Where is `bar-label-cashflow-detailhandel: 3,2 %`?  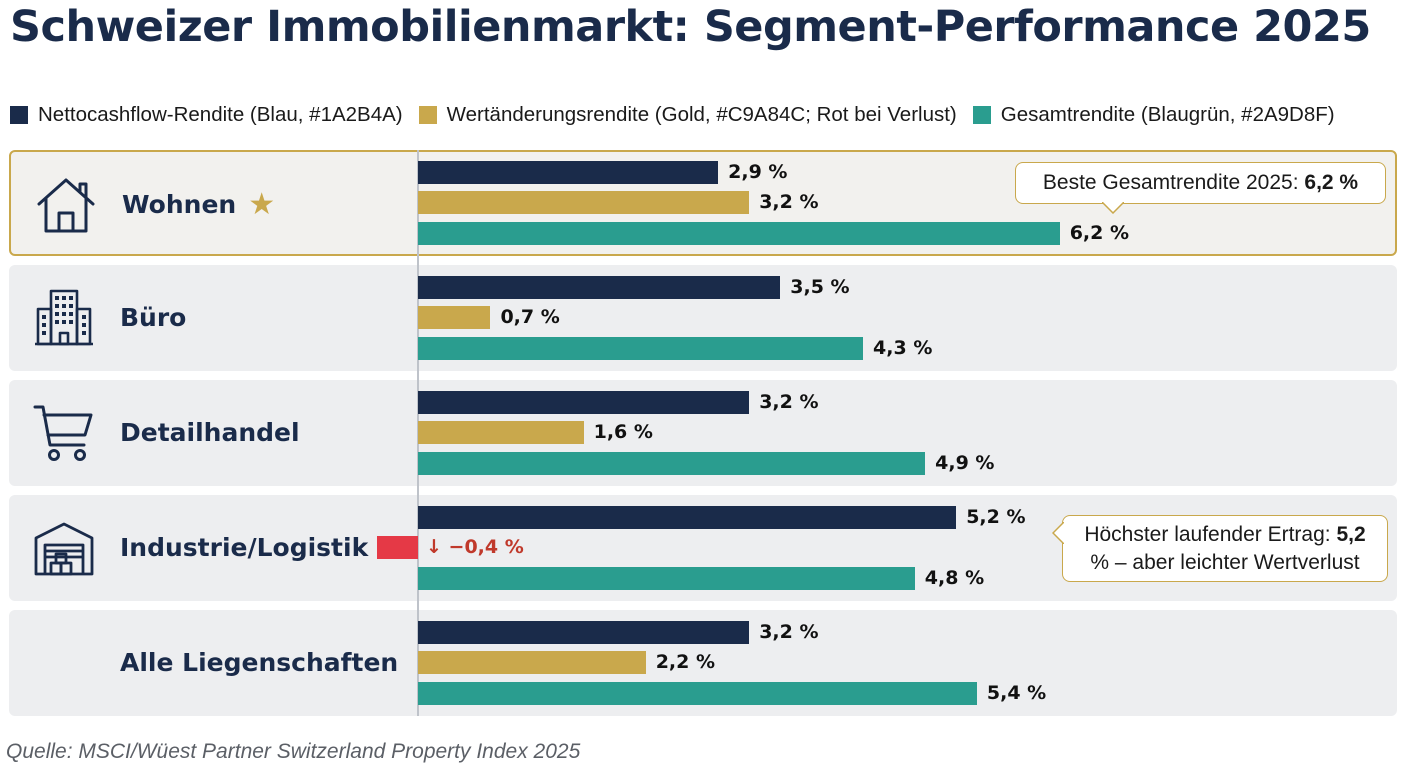 bar-label-cashflow-detailhandel: 3,2 % is located at coordinates (789, 402).